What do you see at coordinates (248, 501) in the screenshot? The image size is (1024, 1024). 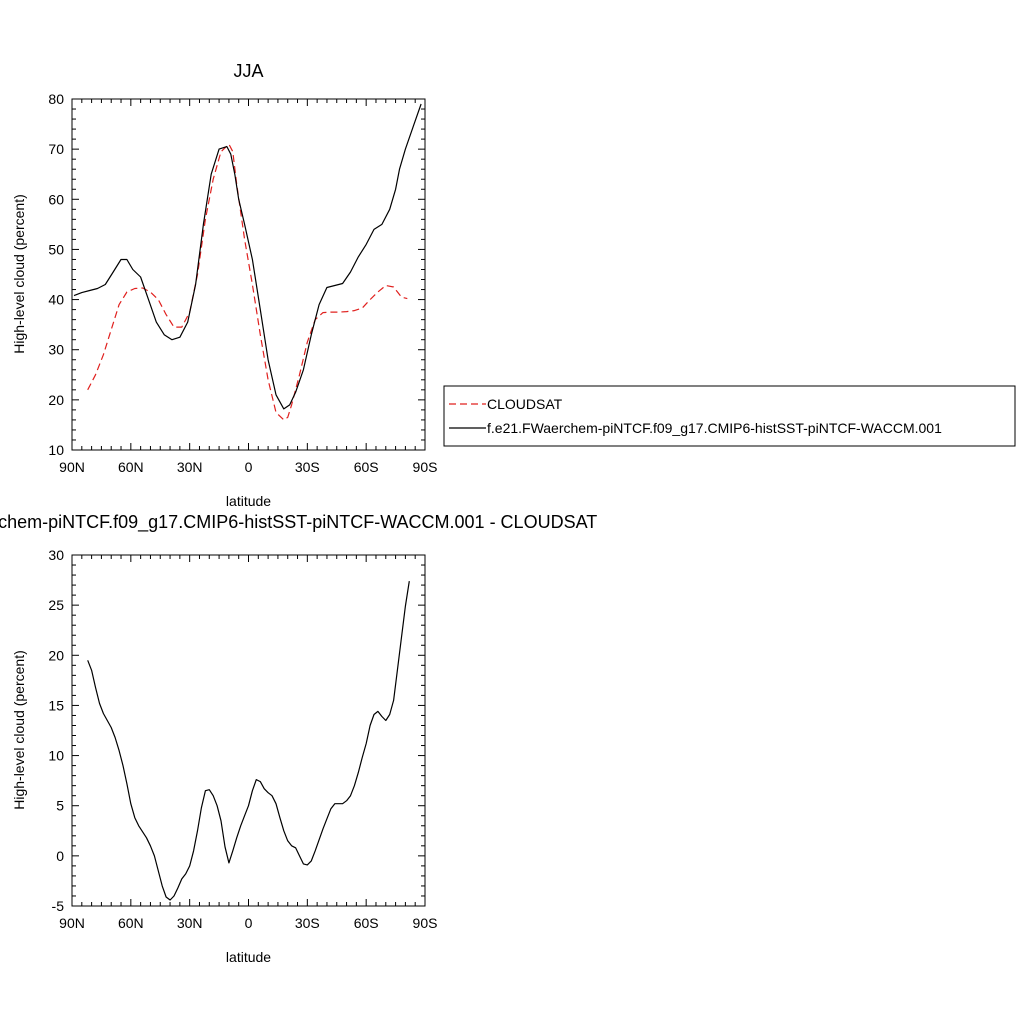 I see `top-x-axis-title: latitude` at bounding box center [248, 501].